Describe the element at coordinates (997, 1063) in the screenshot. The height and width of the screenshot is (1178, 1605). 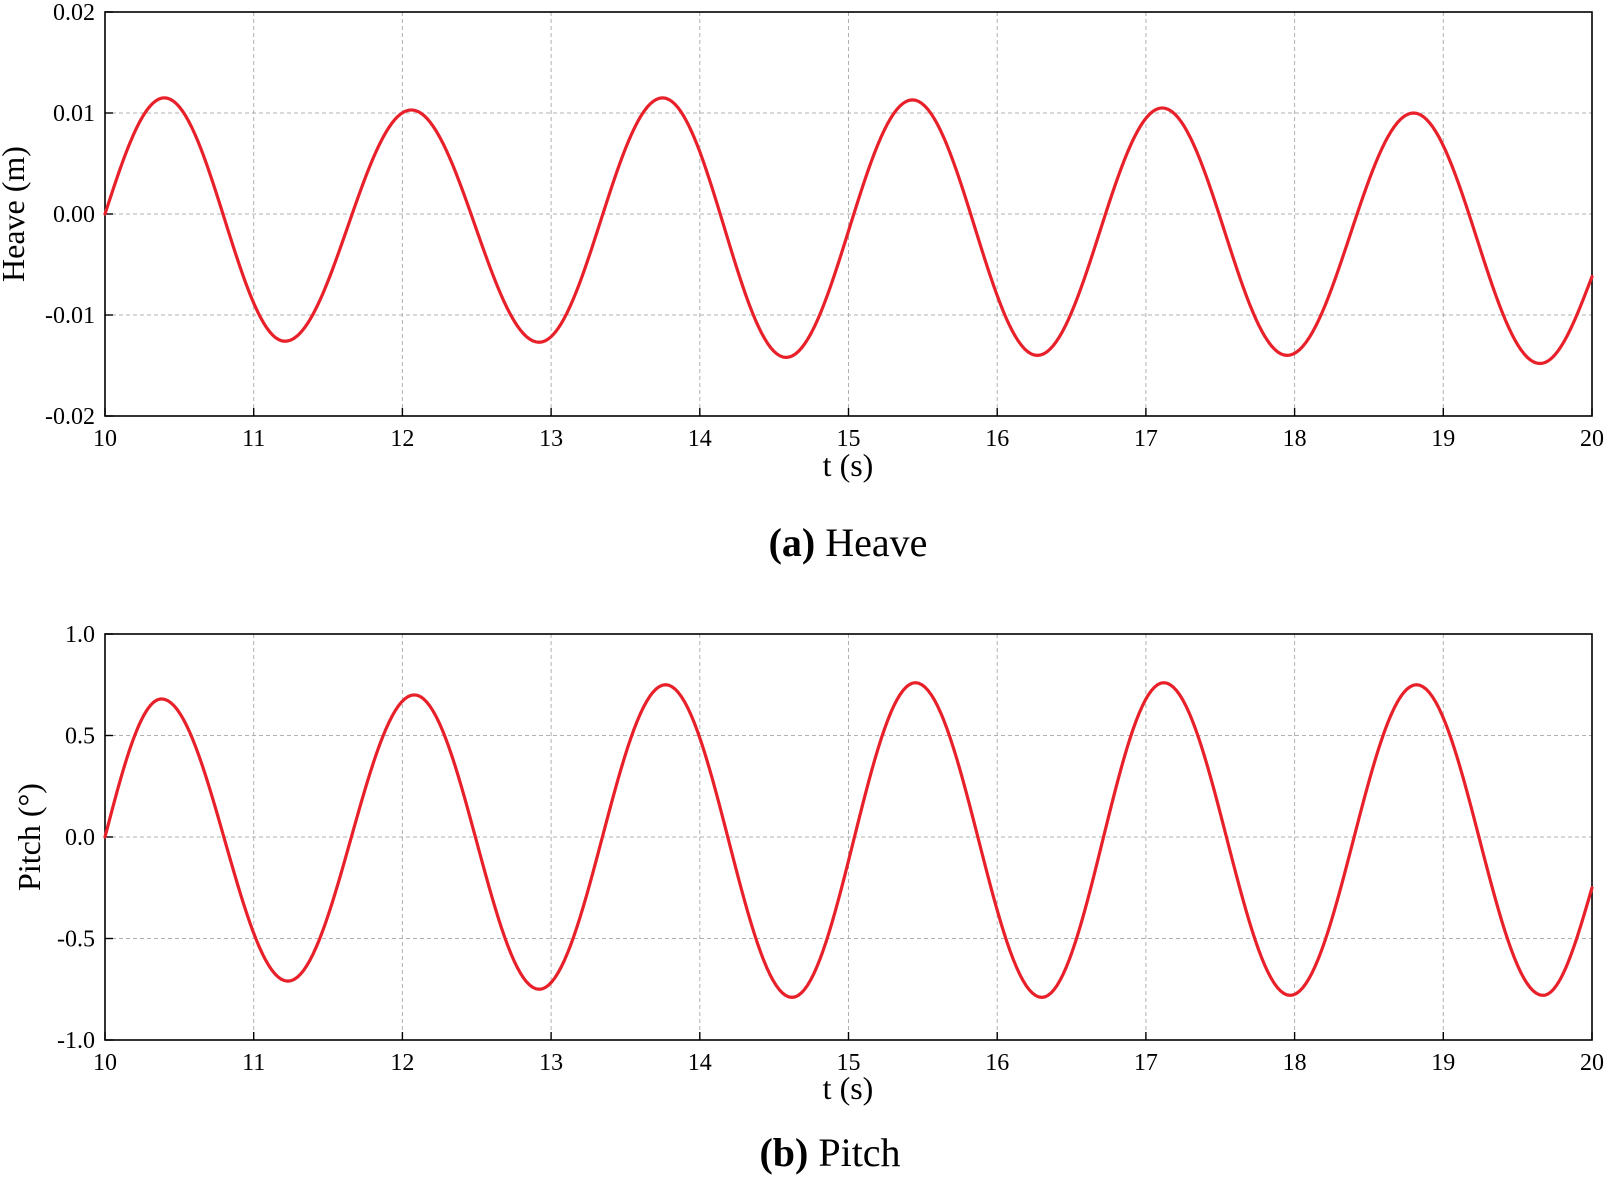
I see `pitch-x-tick-label: 16` at that location.